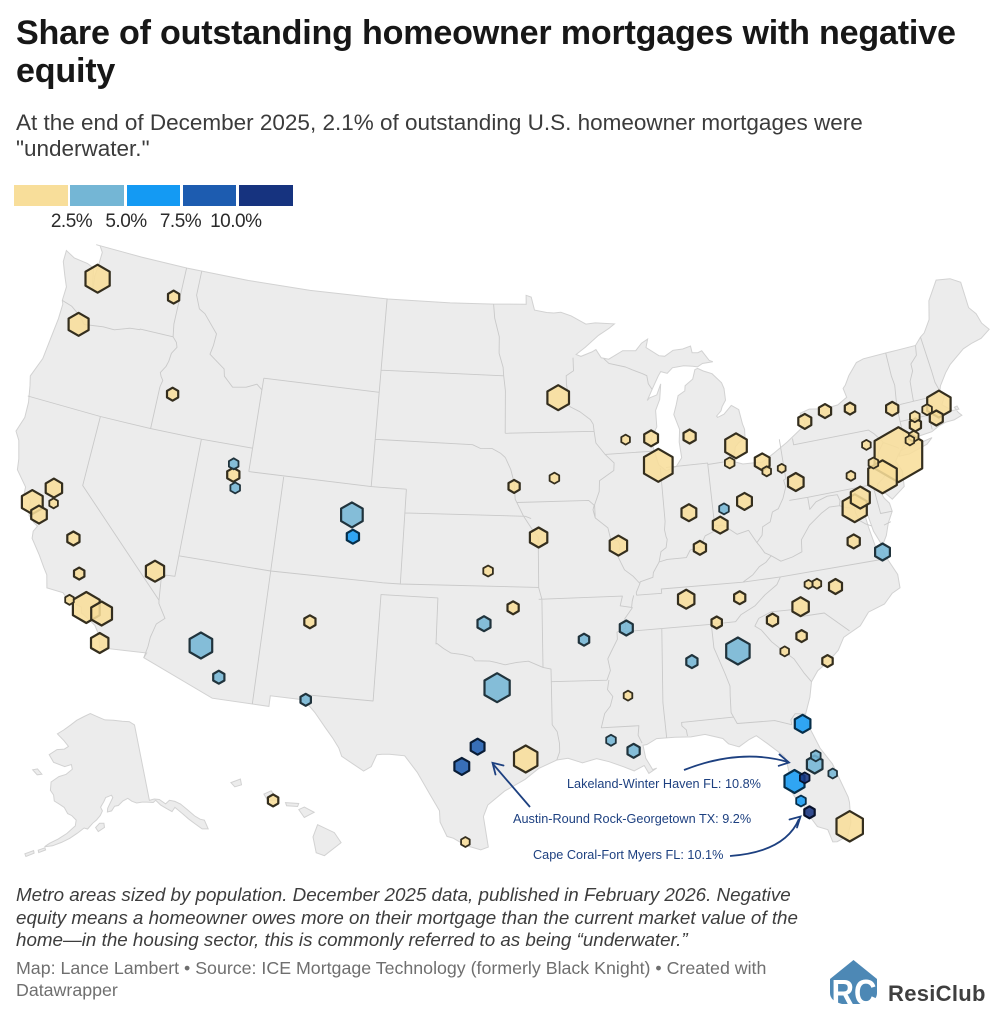 This screenshot has width=1004, height=1024. I want to click on svg-text:Austin-Round Rock-Georgetown T: Austin-Round Rock-Georgetown TX: 9.2%, so click(632, 819).